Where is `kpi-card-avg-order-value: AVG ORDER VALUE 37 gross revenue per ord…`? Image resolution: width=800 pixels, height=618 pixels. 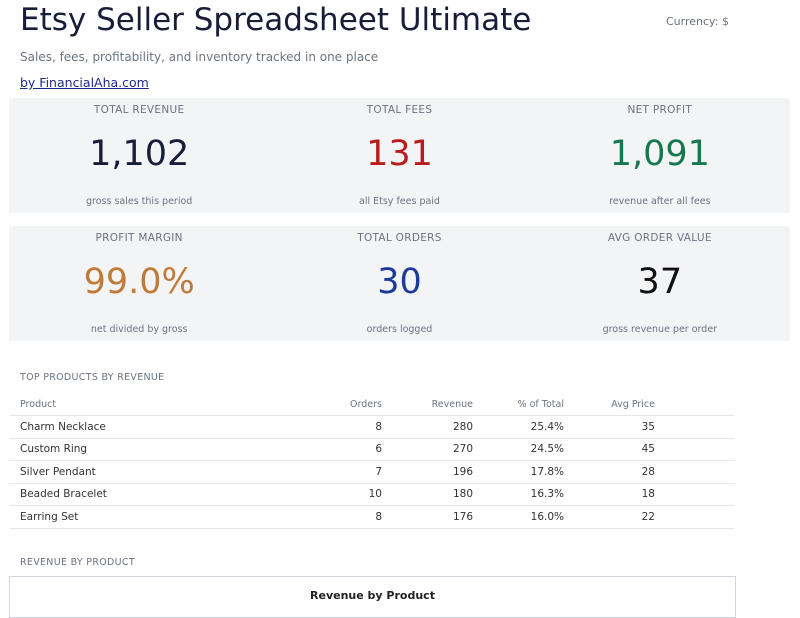
kpi-card-avg-order-value: AVG ORDER VALUE 37 gross revenue per ord… is located at coordinates (660, 283).